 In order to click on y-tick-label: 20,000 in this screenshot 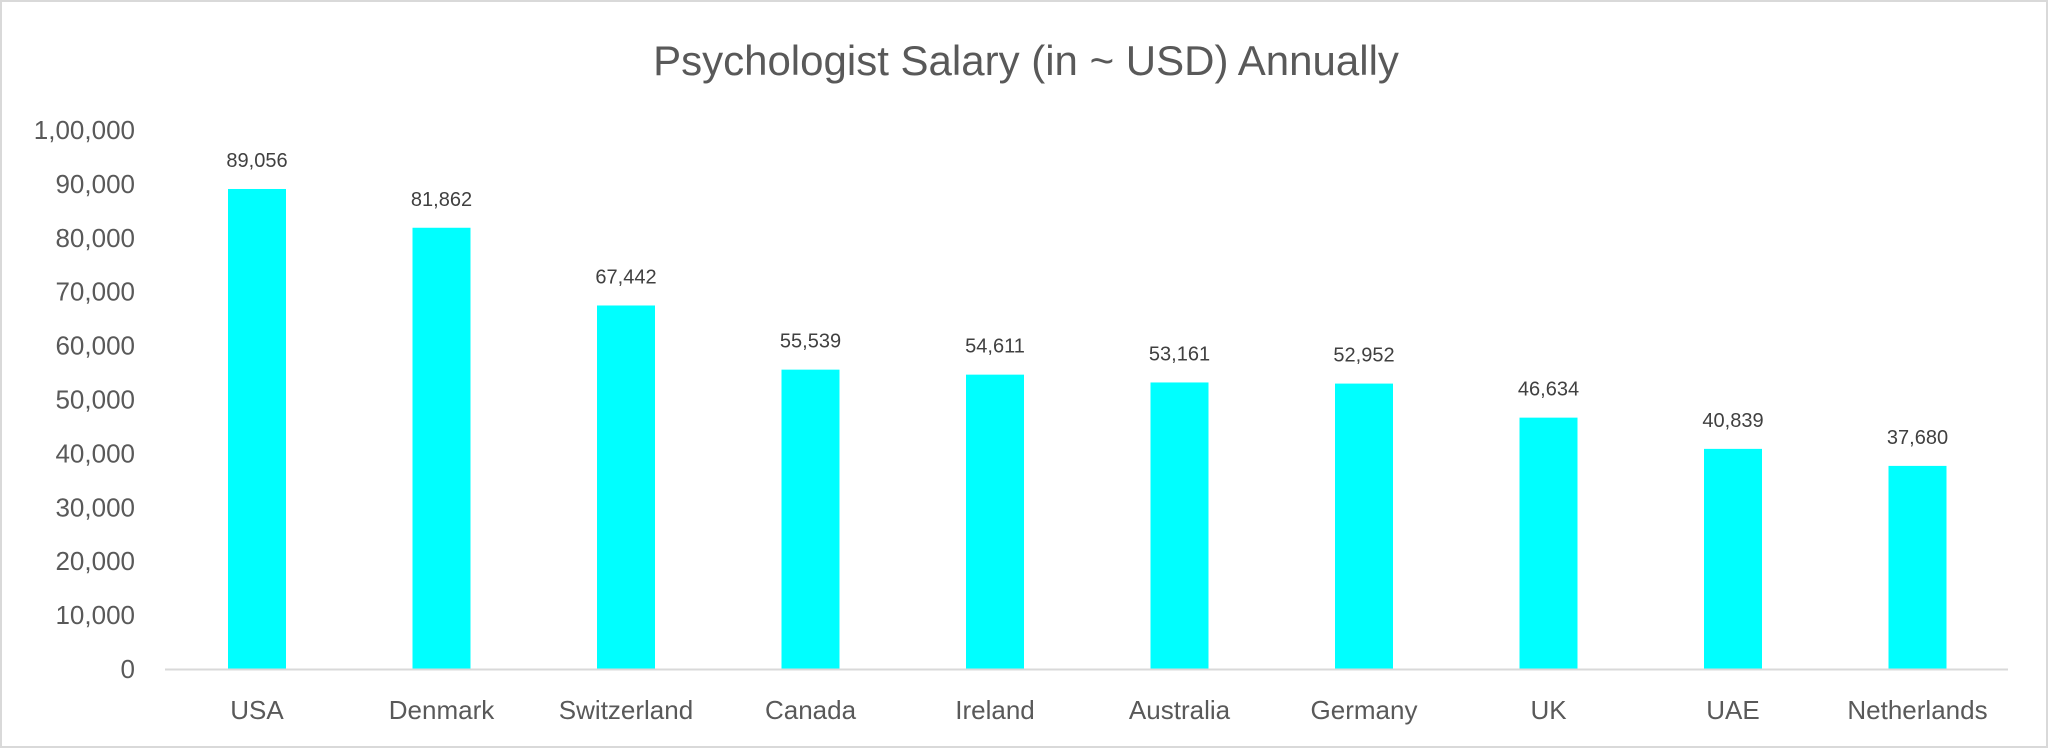, I will do `click(95, 561)`.